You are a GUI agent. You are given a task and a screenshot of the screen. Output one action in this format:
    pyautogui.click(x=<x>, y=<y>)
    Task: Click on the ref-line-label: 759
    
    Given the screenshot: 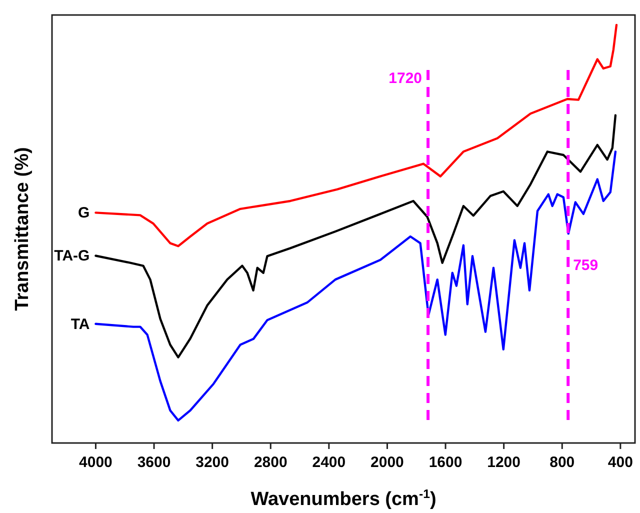 What is the action you would take?
    pyautogui.click(x=585, y=265)
    